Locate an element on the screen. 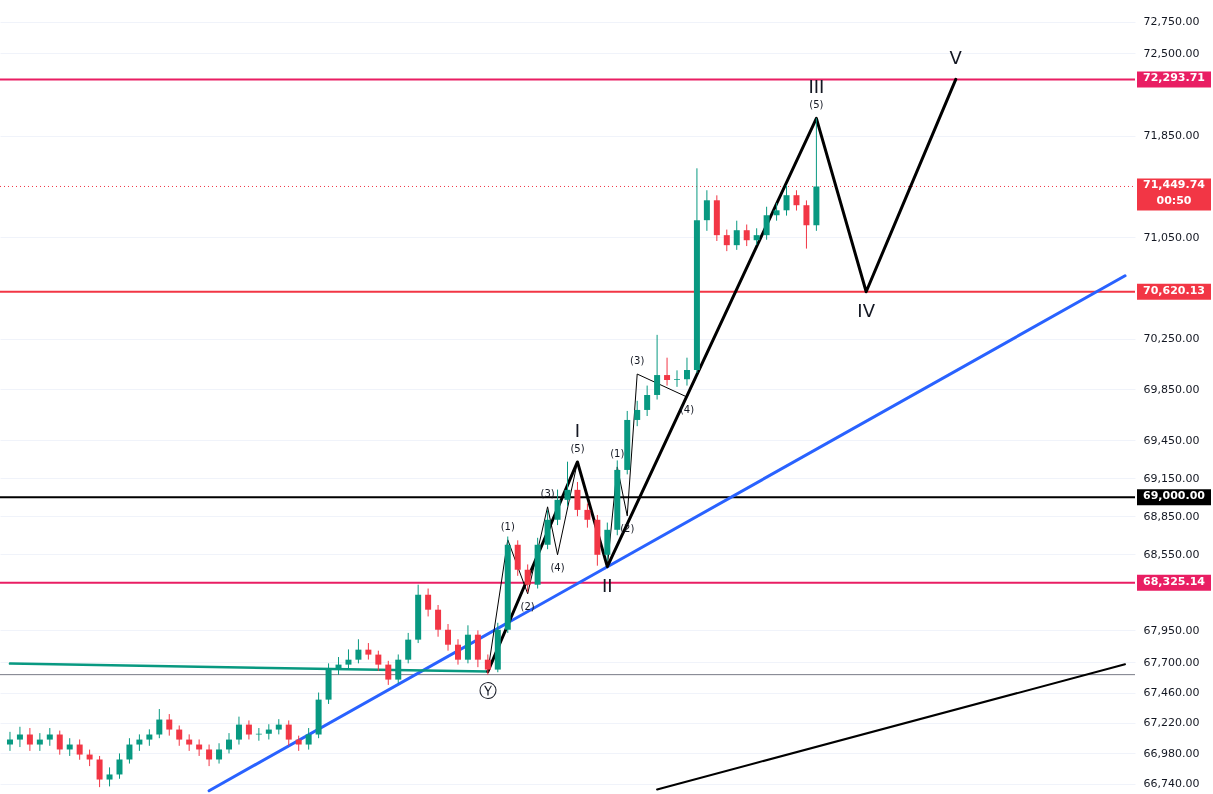 This screenshot has height=794, width=1213. ref-line-label: 71,449.74 00:50 is located at coordinates (1174, 193).